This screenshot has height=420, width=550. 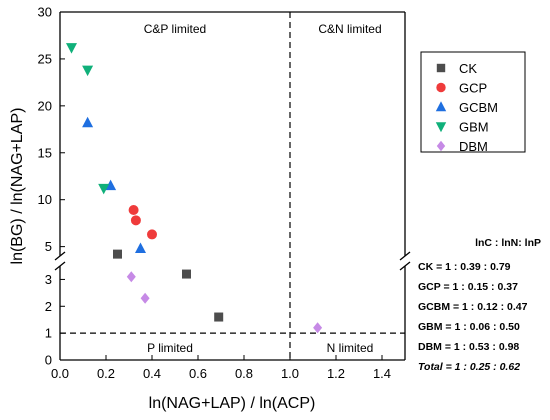 What do you see at coordinates (473, 88) in the screenshot?
I see `legend-label-gcp: GCP` at bounding box center [473, 88].